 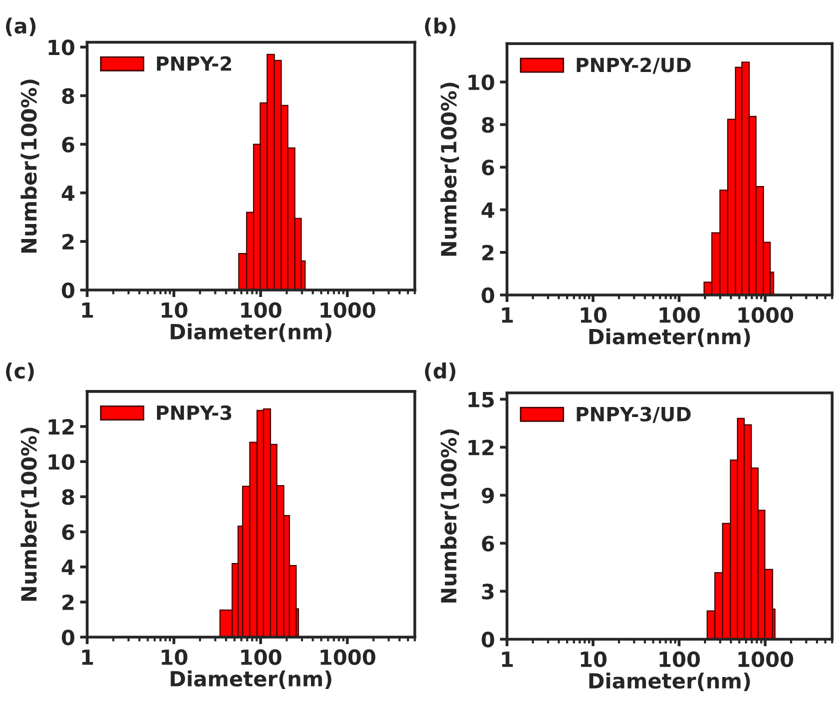 I want to click on legend-label: PNPY-3, so click(x=194, y=412).